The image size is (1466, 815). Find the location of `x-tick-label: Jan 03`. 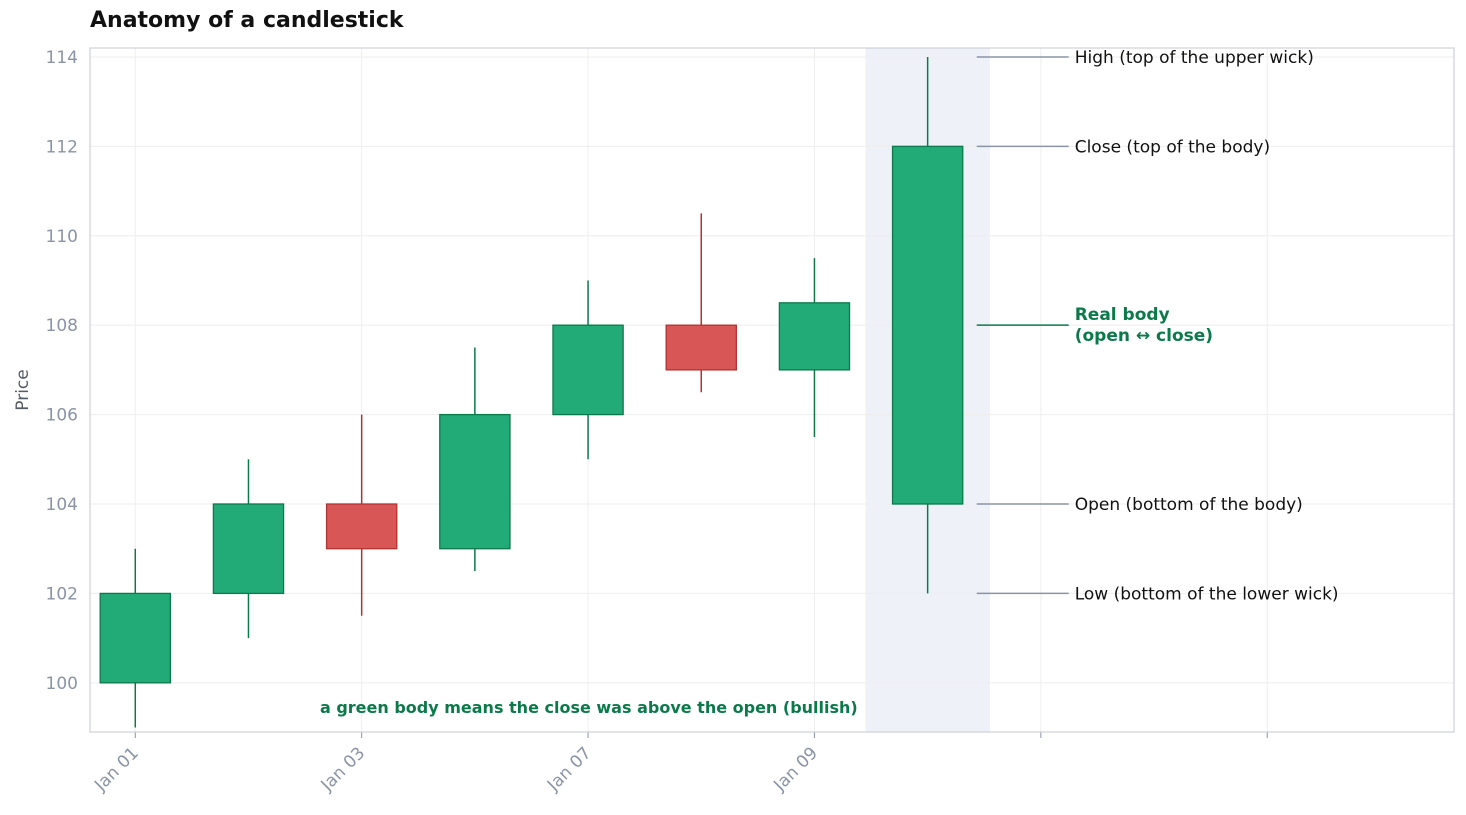

x-tick-label: Jan 03 is located at coordinates (343, 769).